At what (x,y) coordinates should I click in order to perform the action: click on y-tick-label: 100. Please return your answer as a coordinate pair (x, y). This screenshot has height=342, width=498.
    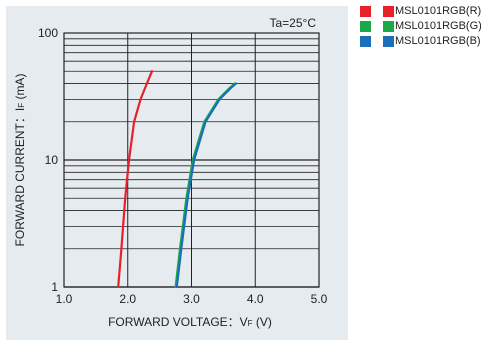
    Looking at the image, I should click on (48, 33).